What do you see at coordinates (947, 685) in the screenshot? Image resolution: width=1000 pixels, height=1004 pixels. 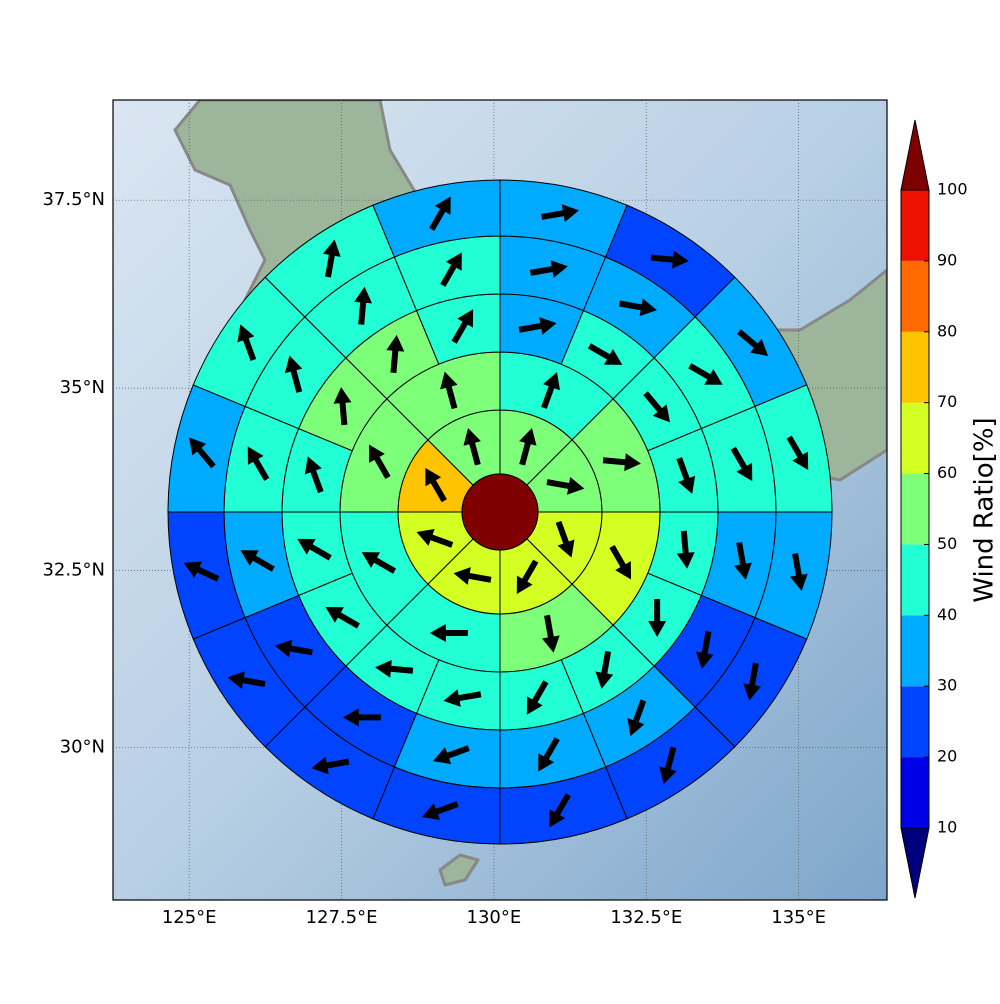 I see `colorbar-tick-label: 30` at bounding box center [947, 685].